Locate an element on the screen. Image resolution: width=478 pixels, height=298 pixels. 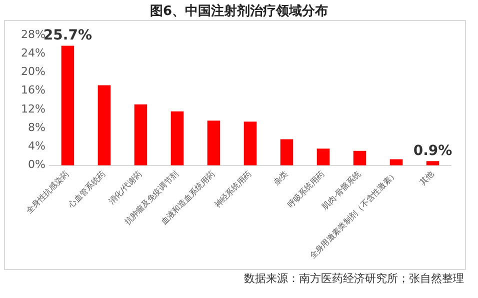
y-tick-label: 12% is located at coordinates (33, 109).